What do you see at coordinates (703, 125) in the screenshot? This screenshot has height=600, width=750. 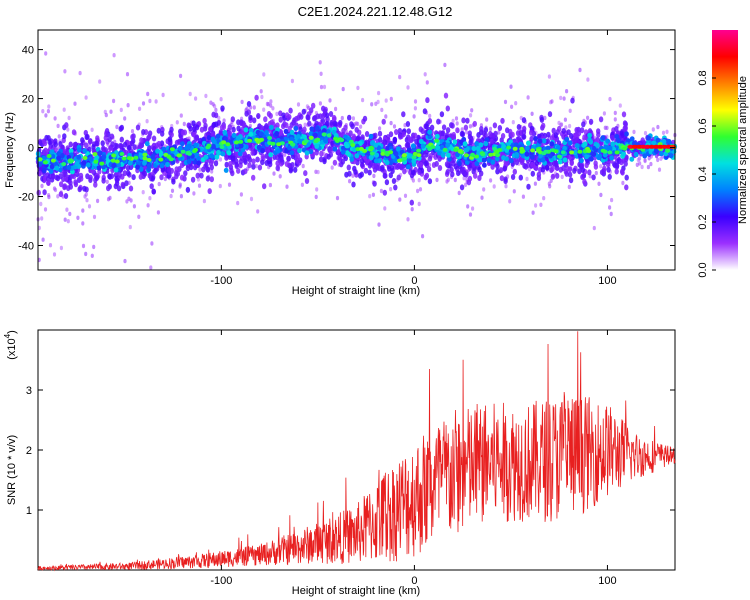 I see `colorbar-tick-label: 0.6` at bounding box center [703, 125].